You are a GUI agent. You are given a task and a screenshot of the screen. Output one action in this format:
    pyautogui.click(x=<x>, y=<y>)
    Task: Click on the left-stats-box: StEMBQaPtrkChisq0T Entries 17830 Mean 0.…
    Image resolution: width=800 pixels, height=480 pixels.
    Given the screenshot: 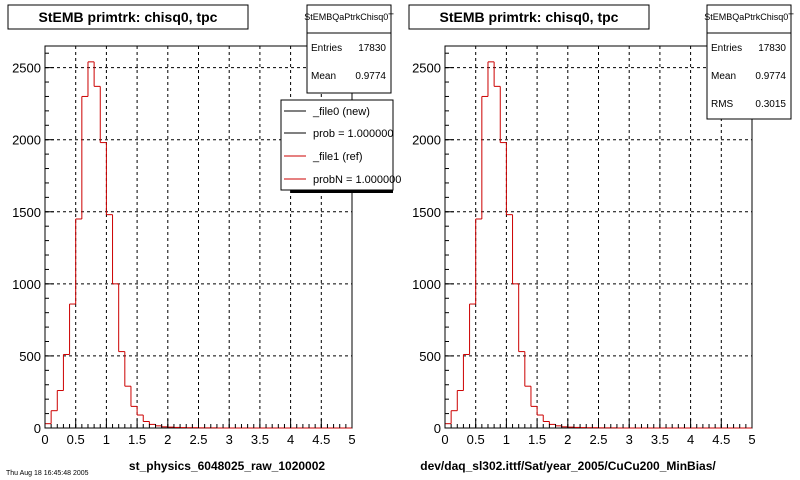 What is the action you would take?
    pyautogui.click(x=349, y=49)
    